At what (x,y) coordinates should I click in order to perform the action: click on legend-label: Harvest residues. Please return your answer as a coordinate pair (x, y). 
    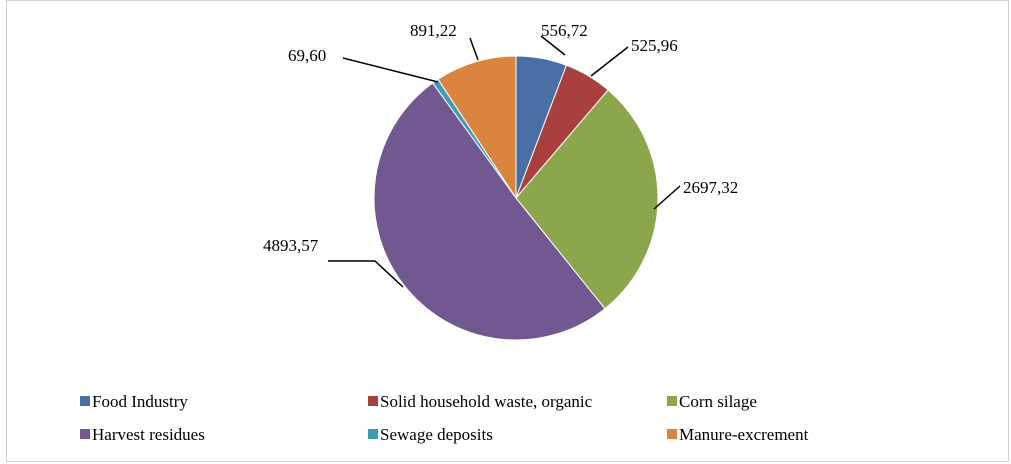
    Looking at the image, I should click on (148, 434).